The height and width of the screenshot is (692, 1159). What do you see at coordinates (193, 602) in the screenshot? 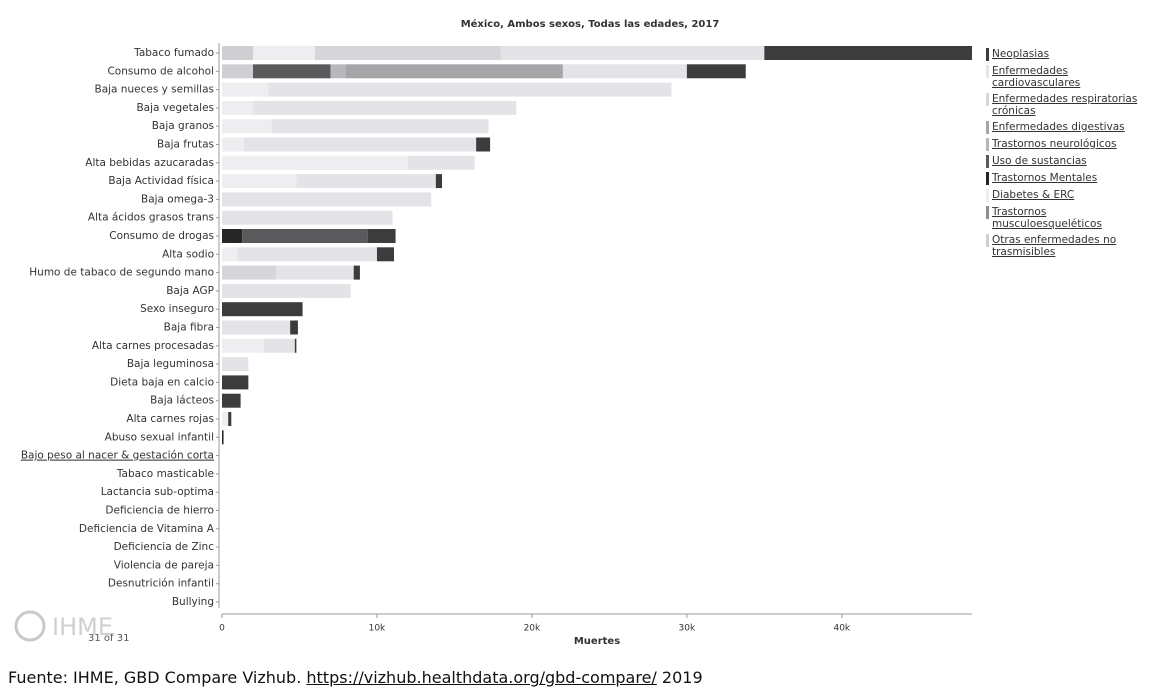
I see `y-tick-label: Bullying` at bounding box center [193, 602].